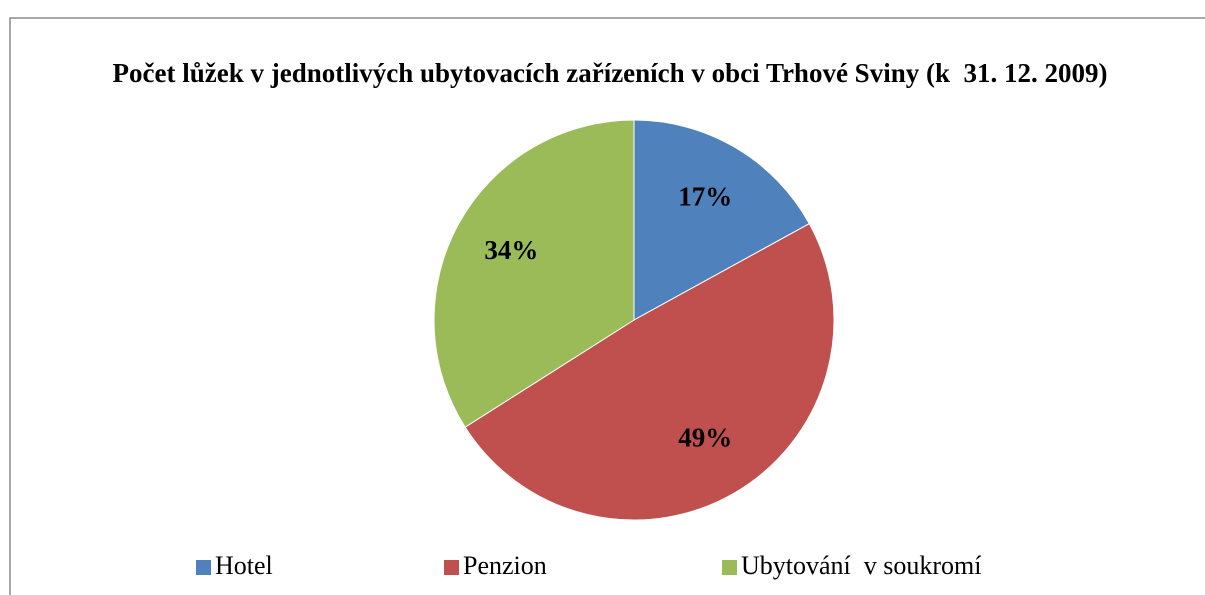 The height and width of the screenshot is (595, 1205). I want to click on legend-label: Penzion, so click(505, 565).